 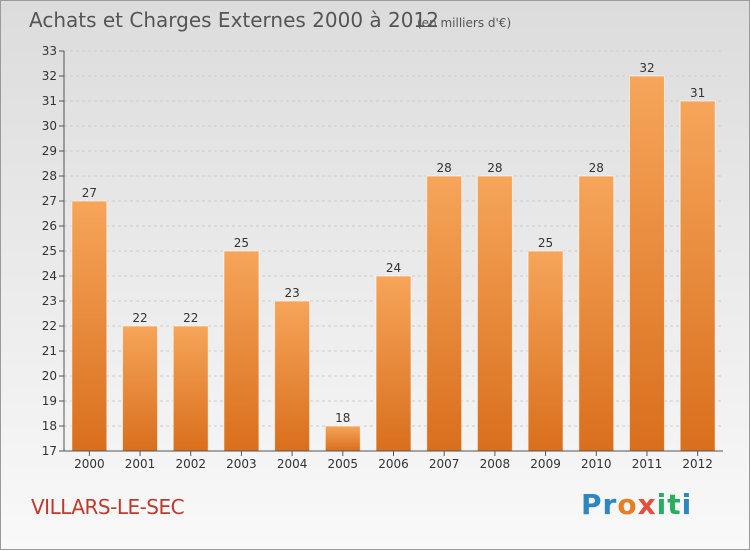 What do you see at coordinates (610, 504) in the screenshot?
I see `logo-letter: r` at bounding box center [610, 504].